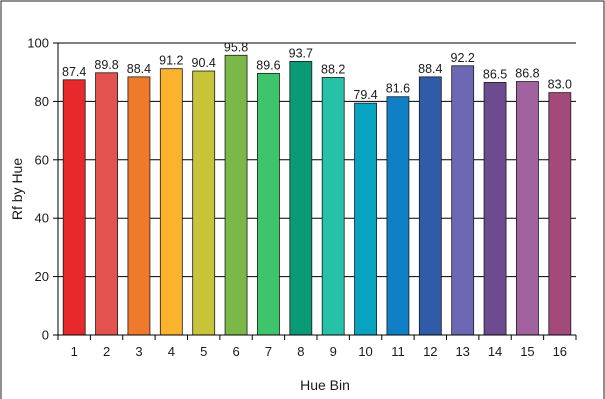  I want to click on data-label: 86.5, so click(495, 74).